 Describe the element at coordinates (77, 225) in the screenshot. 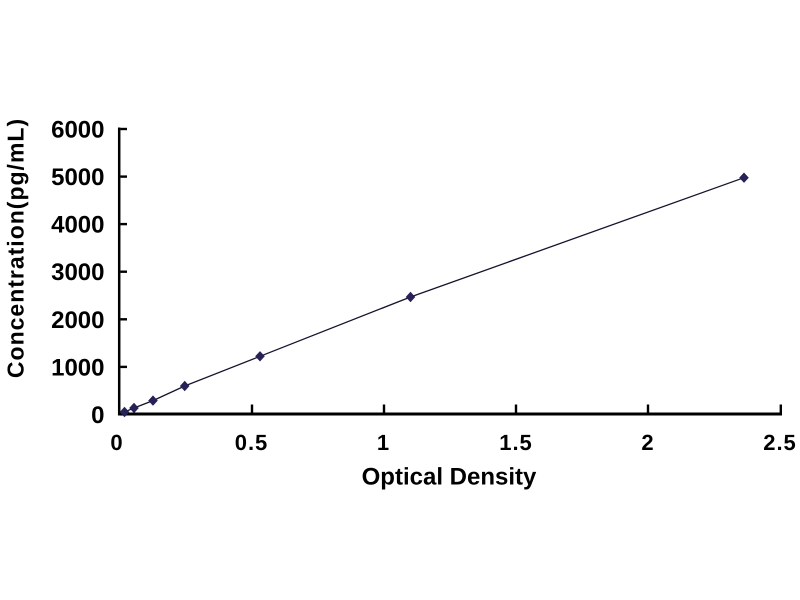

I see `svg-text: 4000` at that location.